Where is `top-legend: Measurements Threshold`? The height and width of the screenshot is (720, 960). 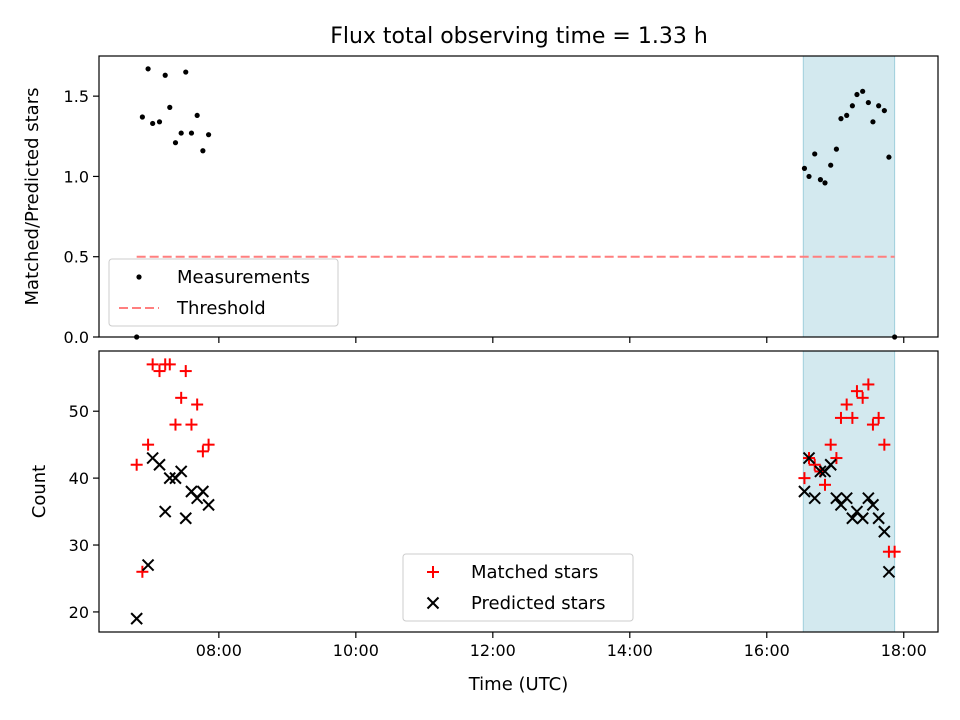 top-legend: Measurements Threshold is located at coordinates (223, 292).